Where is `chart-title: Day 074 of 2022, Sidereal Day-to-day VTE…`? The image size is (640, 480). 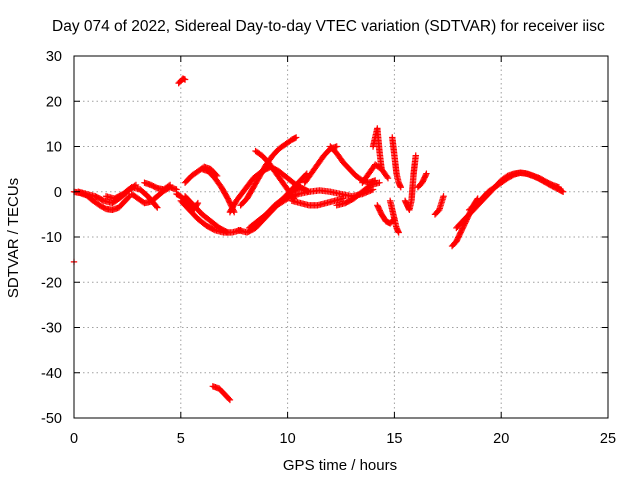 chart-title: Day 074 of 2022, Sidereal Day-to-day VTE… is located at coordinates (328, 26).